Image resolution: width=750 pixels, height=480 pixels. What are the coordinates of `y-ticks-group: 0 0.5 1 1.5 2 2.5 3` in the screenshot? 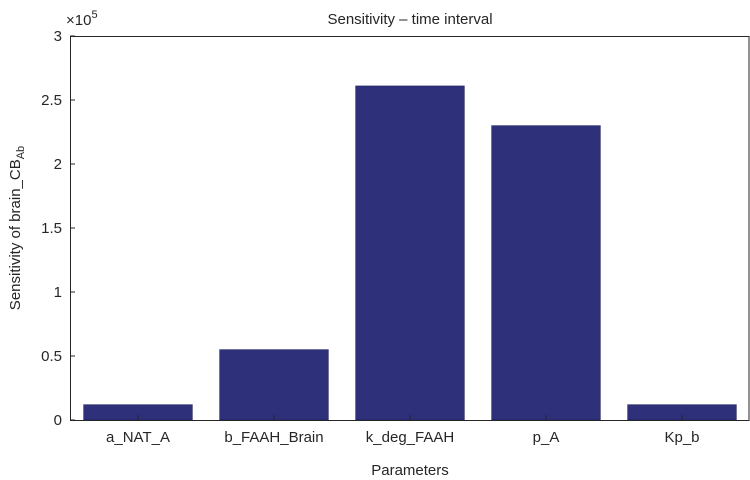 It's located at (58, 228).